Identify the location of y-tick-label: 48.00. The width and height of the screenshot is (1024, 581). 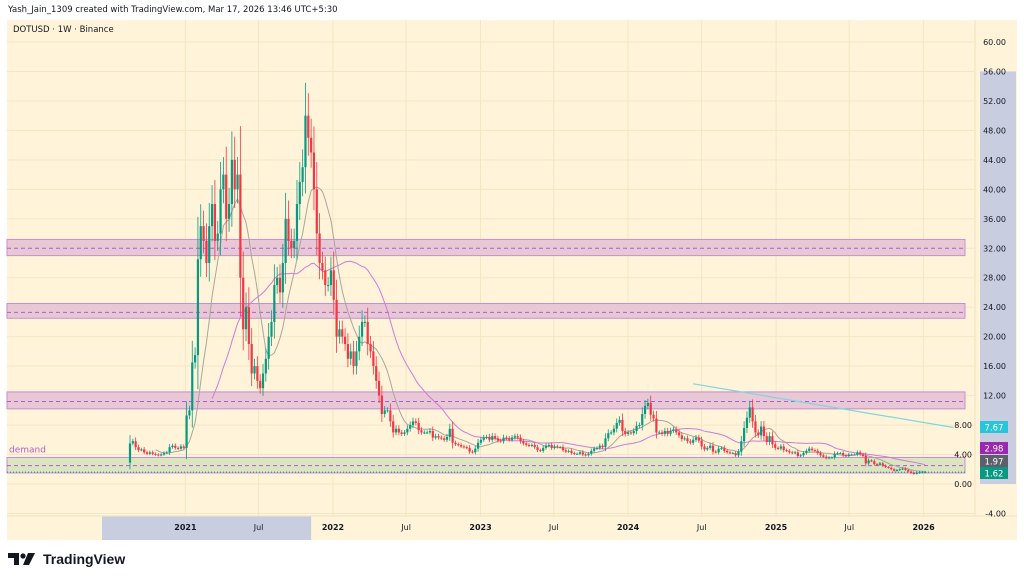
(994, 130).